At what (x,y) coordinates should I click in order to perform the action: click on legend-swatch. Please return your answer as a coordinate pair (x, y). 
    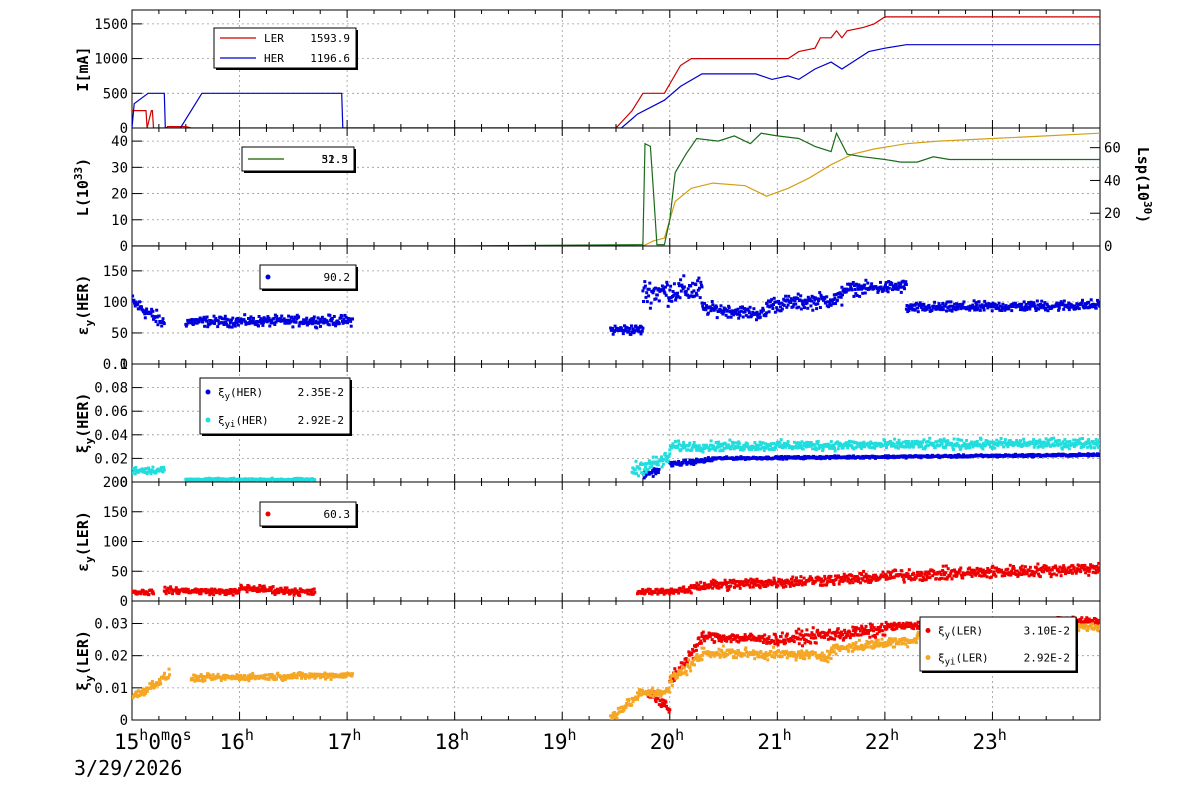
    Looking at the image, I should click on (268, 277).